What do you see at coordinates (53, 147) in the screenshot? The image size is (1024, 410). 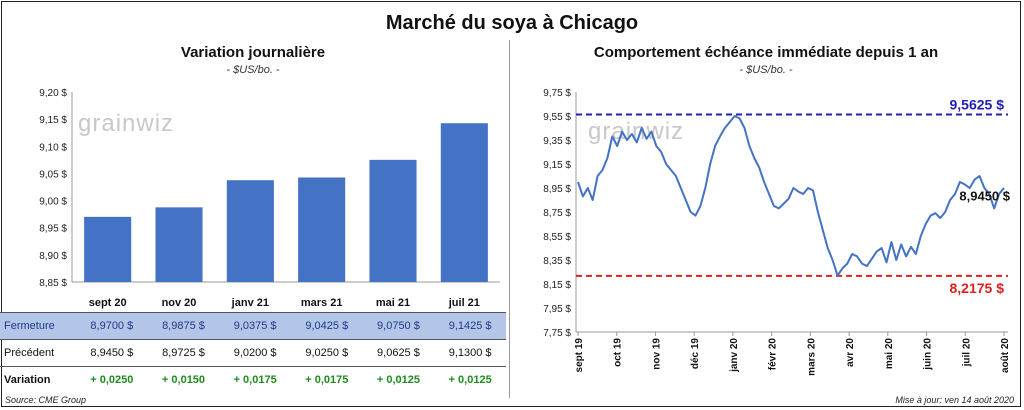 I see `y-tick-label: 9,10 $` at bounding box center [53, 147].